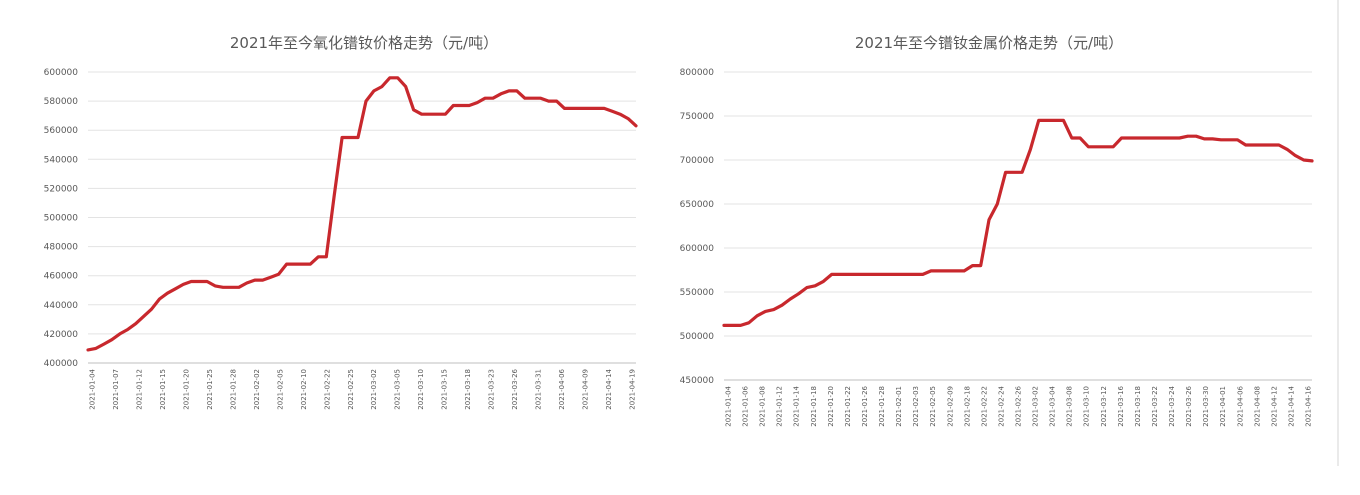 The image size is (1360, 495). Describe the element at coordinates (351, 389) in the screenshot. I see `x-tick-label: 2021-02-25` at that location.